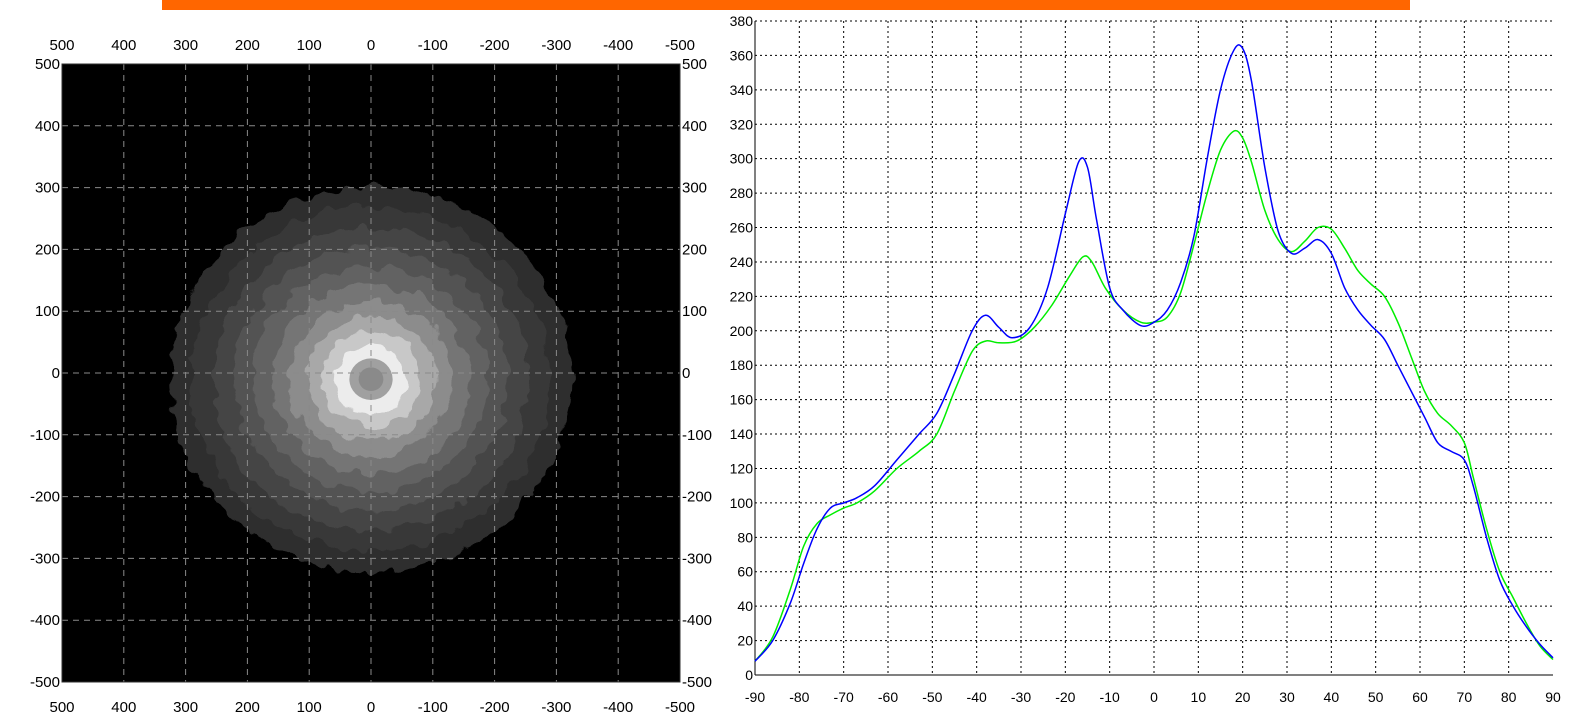  Describe the element at coordinates (742, 503) in the screenshot. I see `line-y-tick-label: 100` at that location.